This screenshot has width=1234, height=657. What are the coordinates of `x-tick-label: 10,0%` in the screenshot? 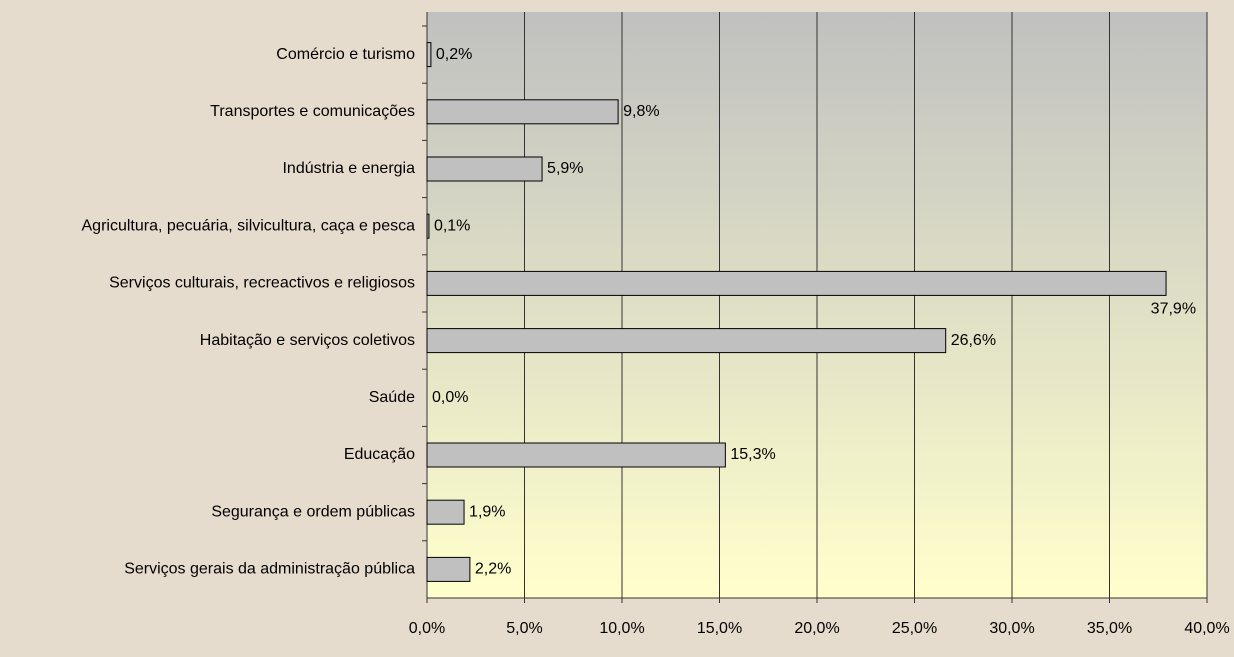 It's located at (621, 628).